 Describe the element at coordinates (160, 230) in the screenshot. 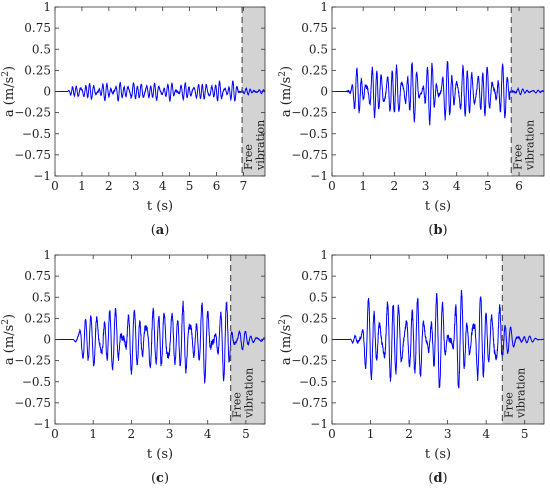

I see `panel-label: (a)` at that location.